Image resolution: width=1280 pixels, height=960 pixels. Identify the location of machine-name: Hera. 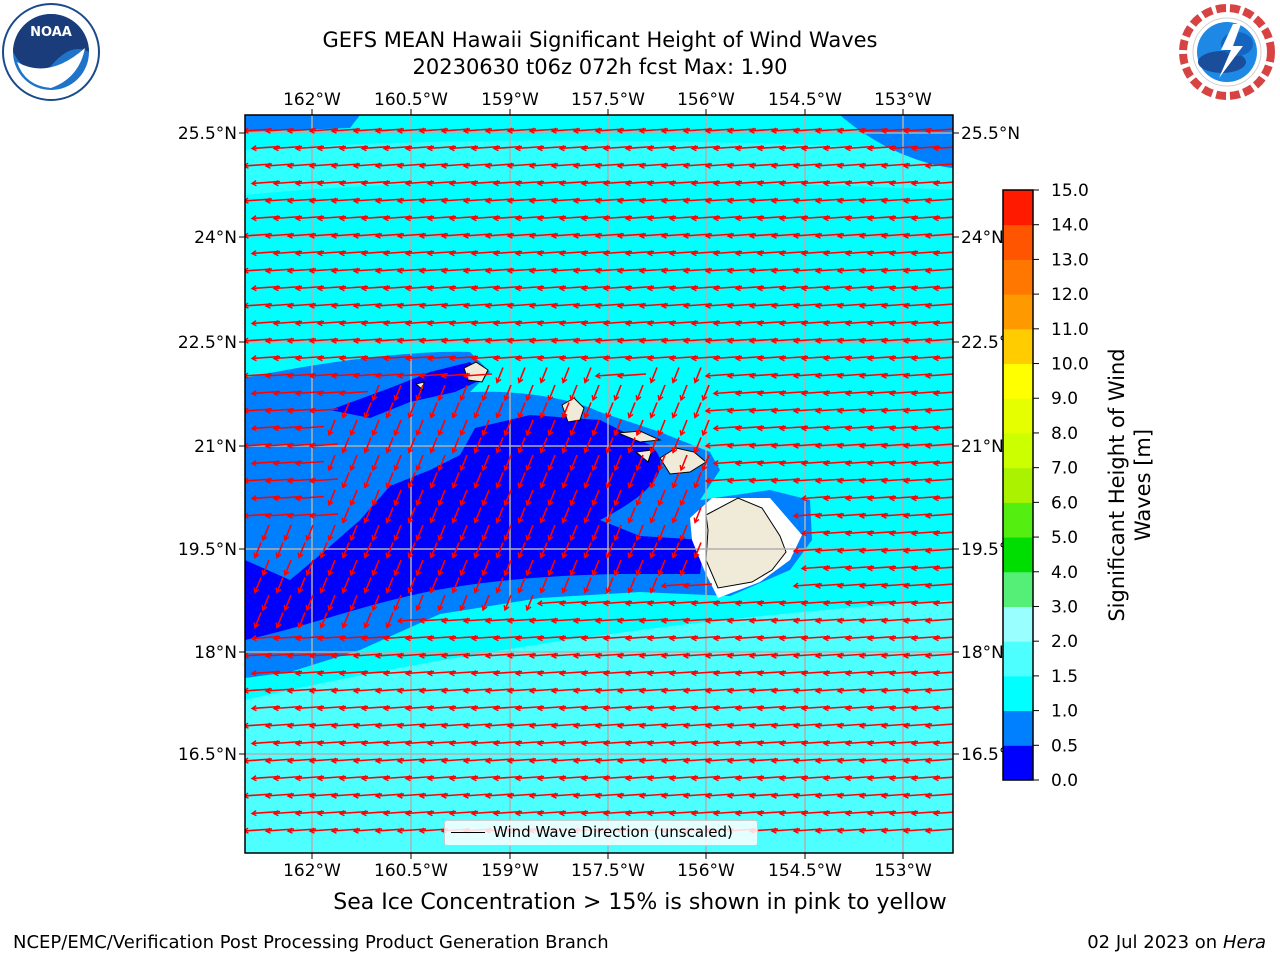
(1244, 942).